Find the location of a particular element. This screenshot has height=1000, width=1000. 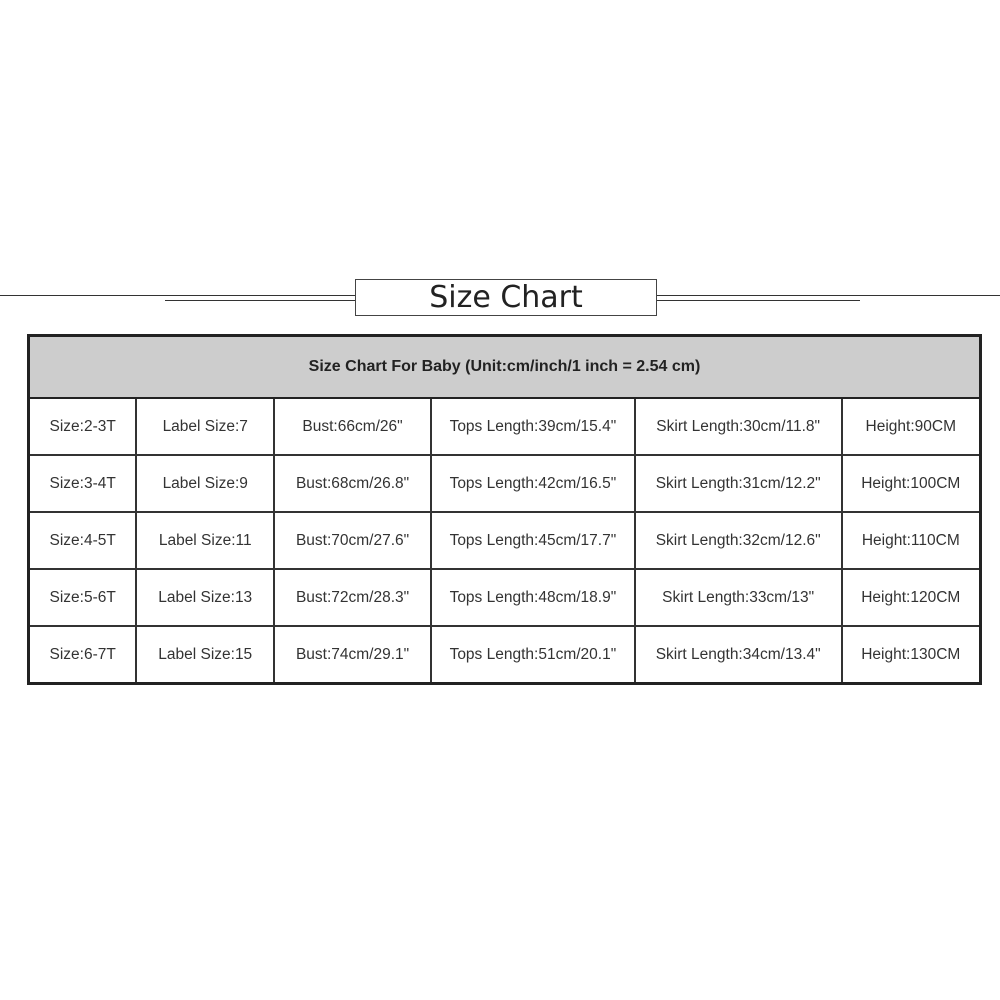

cell-bust: Bust:66cm/26" is located at coordinates (352, 426).